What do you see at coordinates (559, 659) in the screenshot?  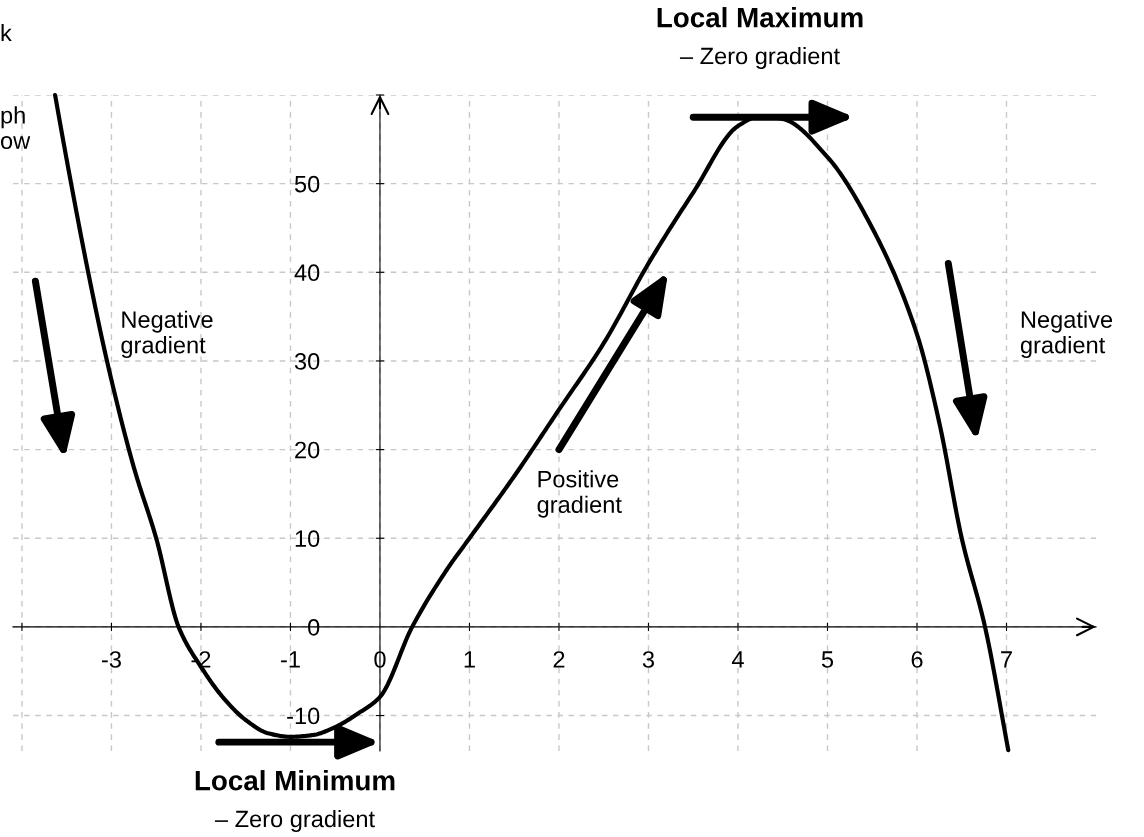 I see `x-tick-label: 2` at bounding box center [559, 659].